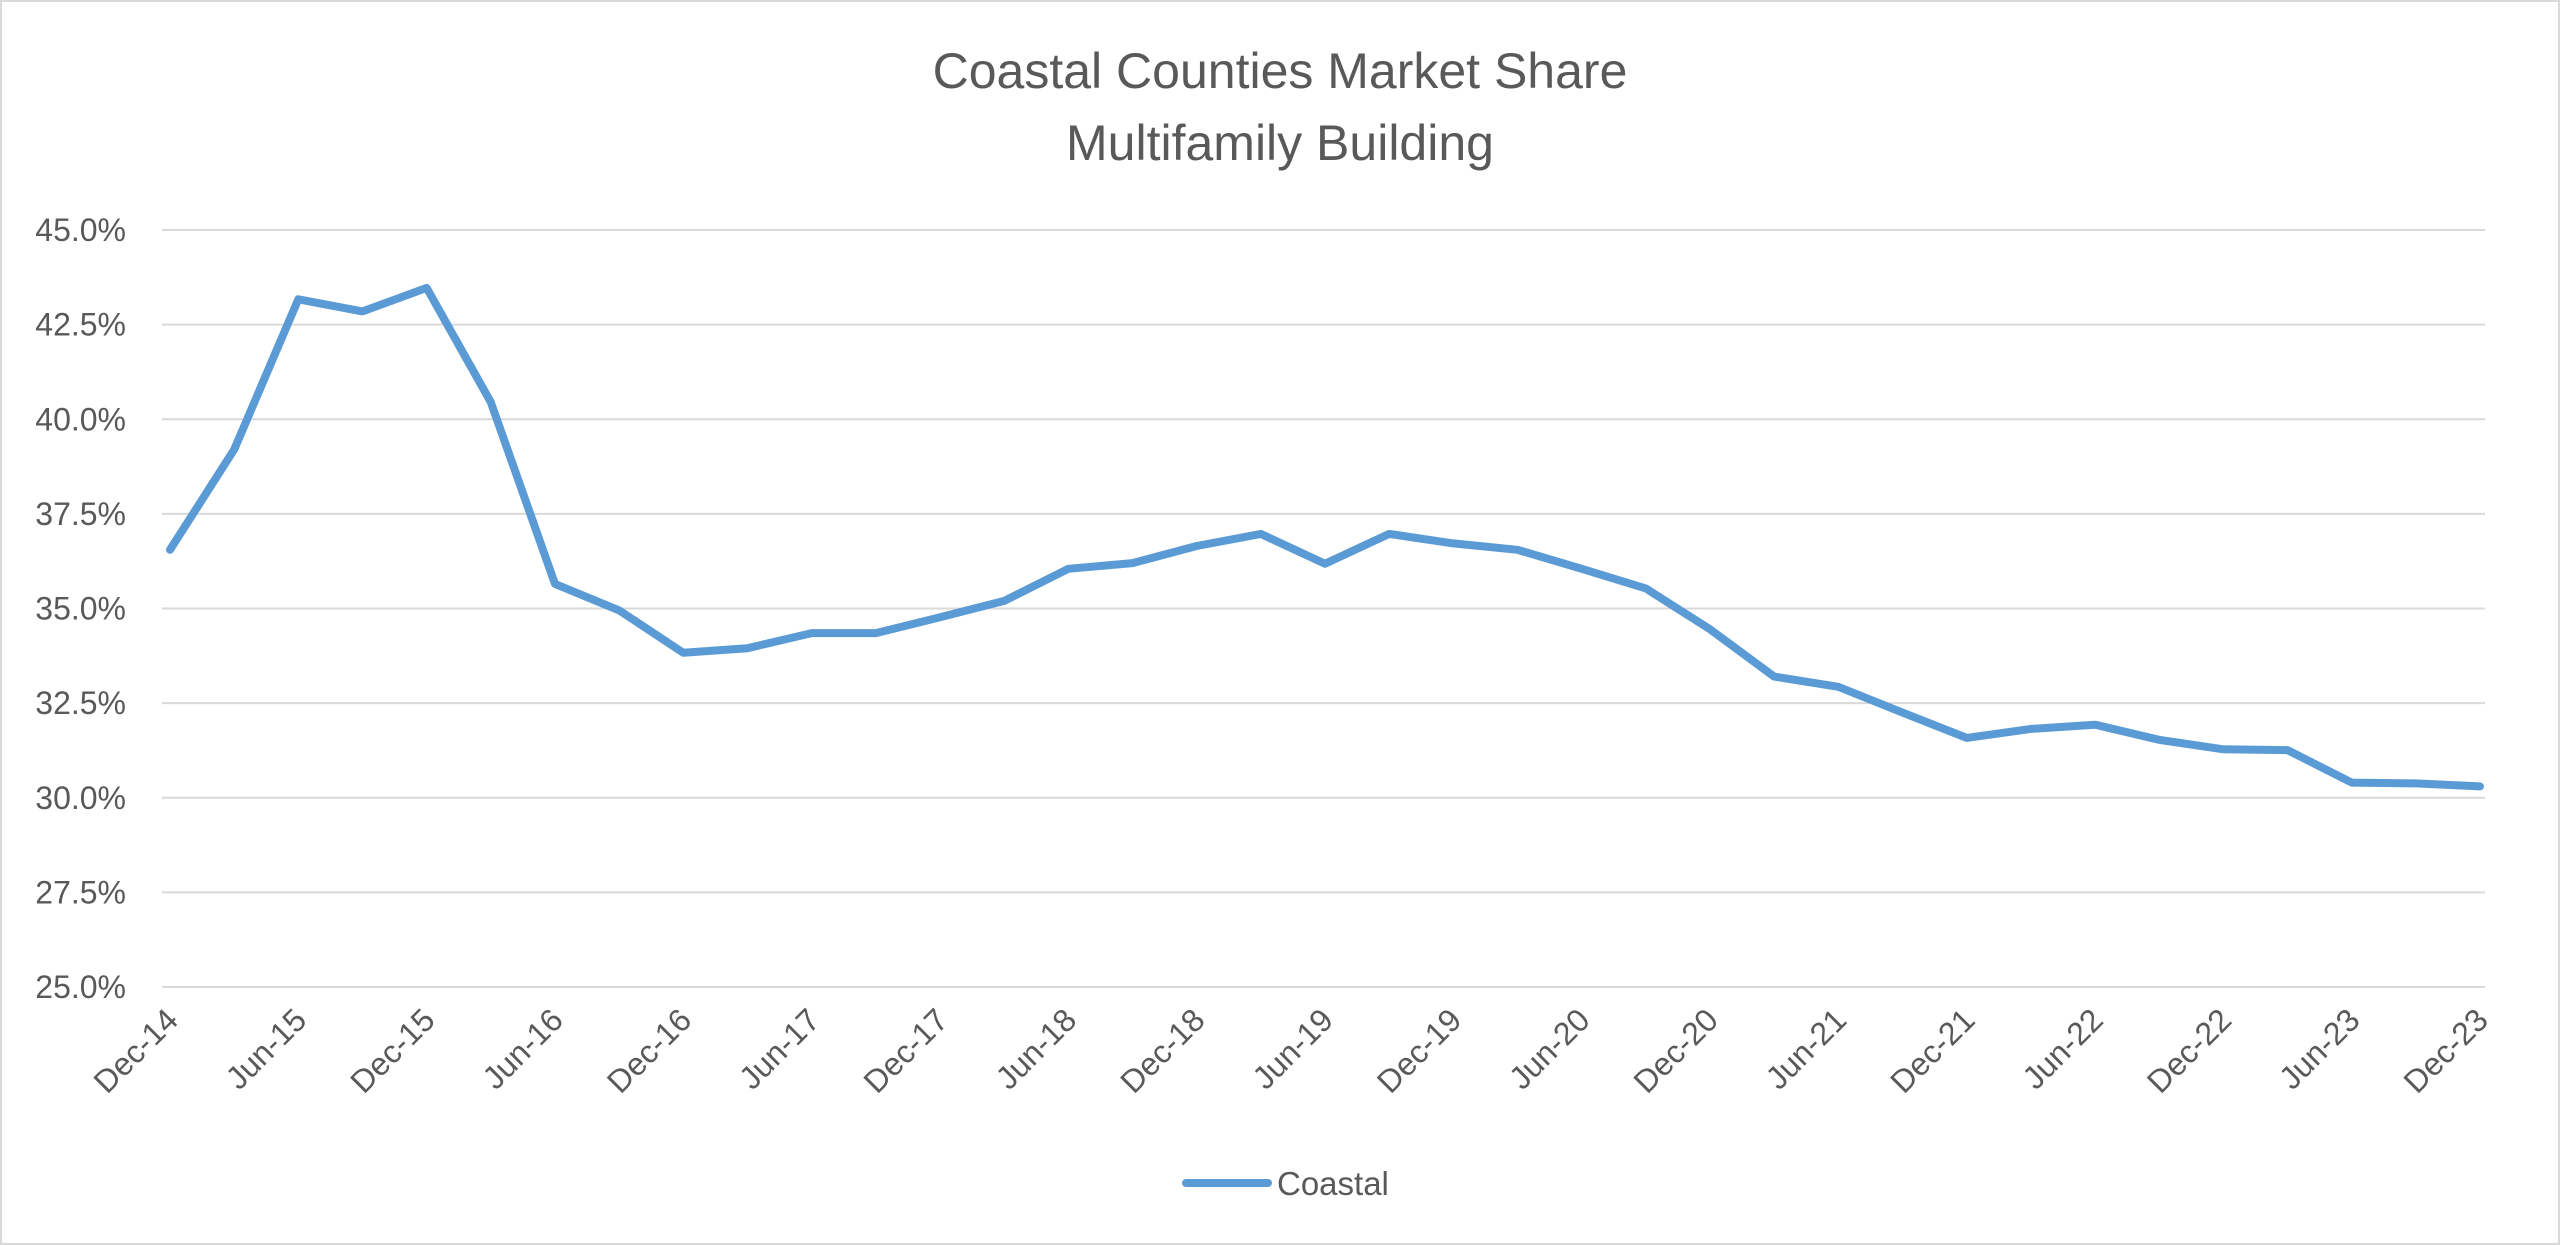 The height and width of the screenshot is (1245, 2560). I want to click on x-tick-label: Dec-21, so click(1932, 1050).